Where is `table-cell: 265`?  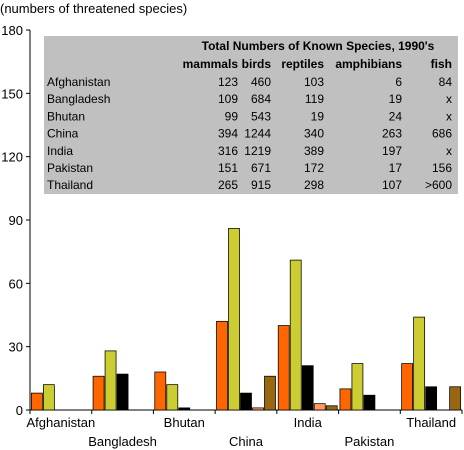 table-cell: 265 is located at coordinates (228, 185).